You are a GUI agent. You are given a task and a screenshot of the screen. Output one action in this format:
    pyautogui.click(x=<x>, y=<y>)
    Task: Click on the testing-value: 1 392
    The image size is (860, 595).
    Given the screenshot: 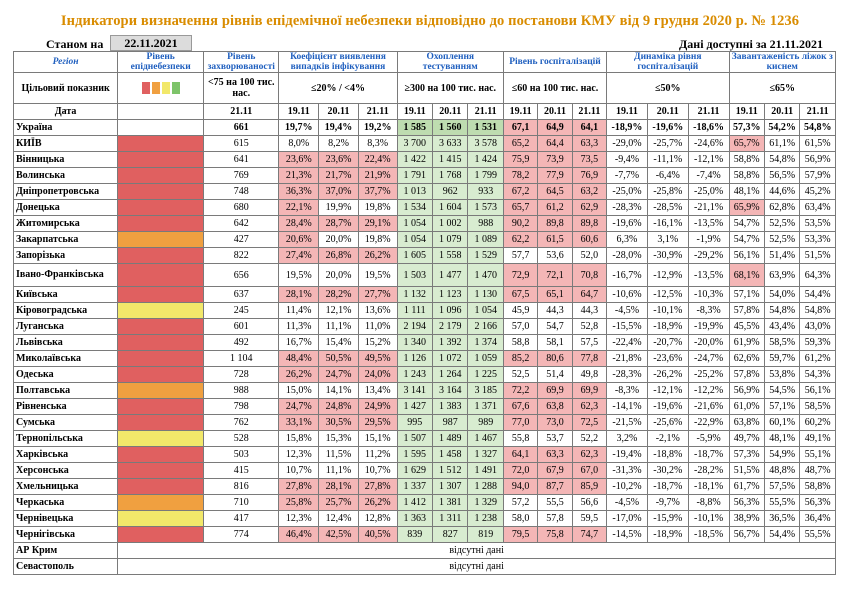 What is the action you would take?
    pyautogui.click(x=450, y=342)
    